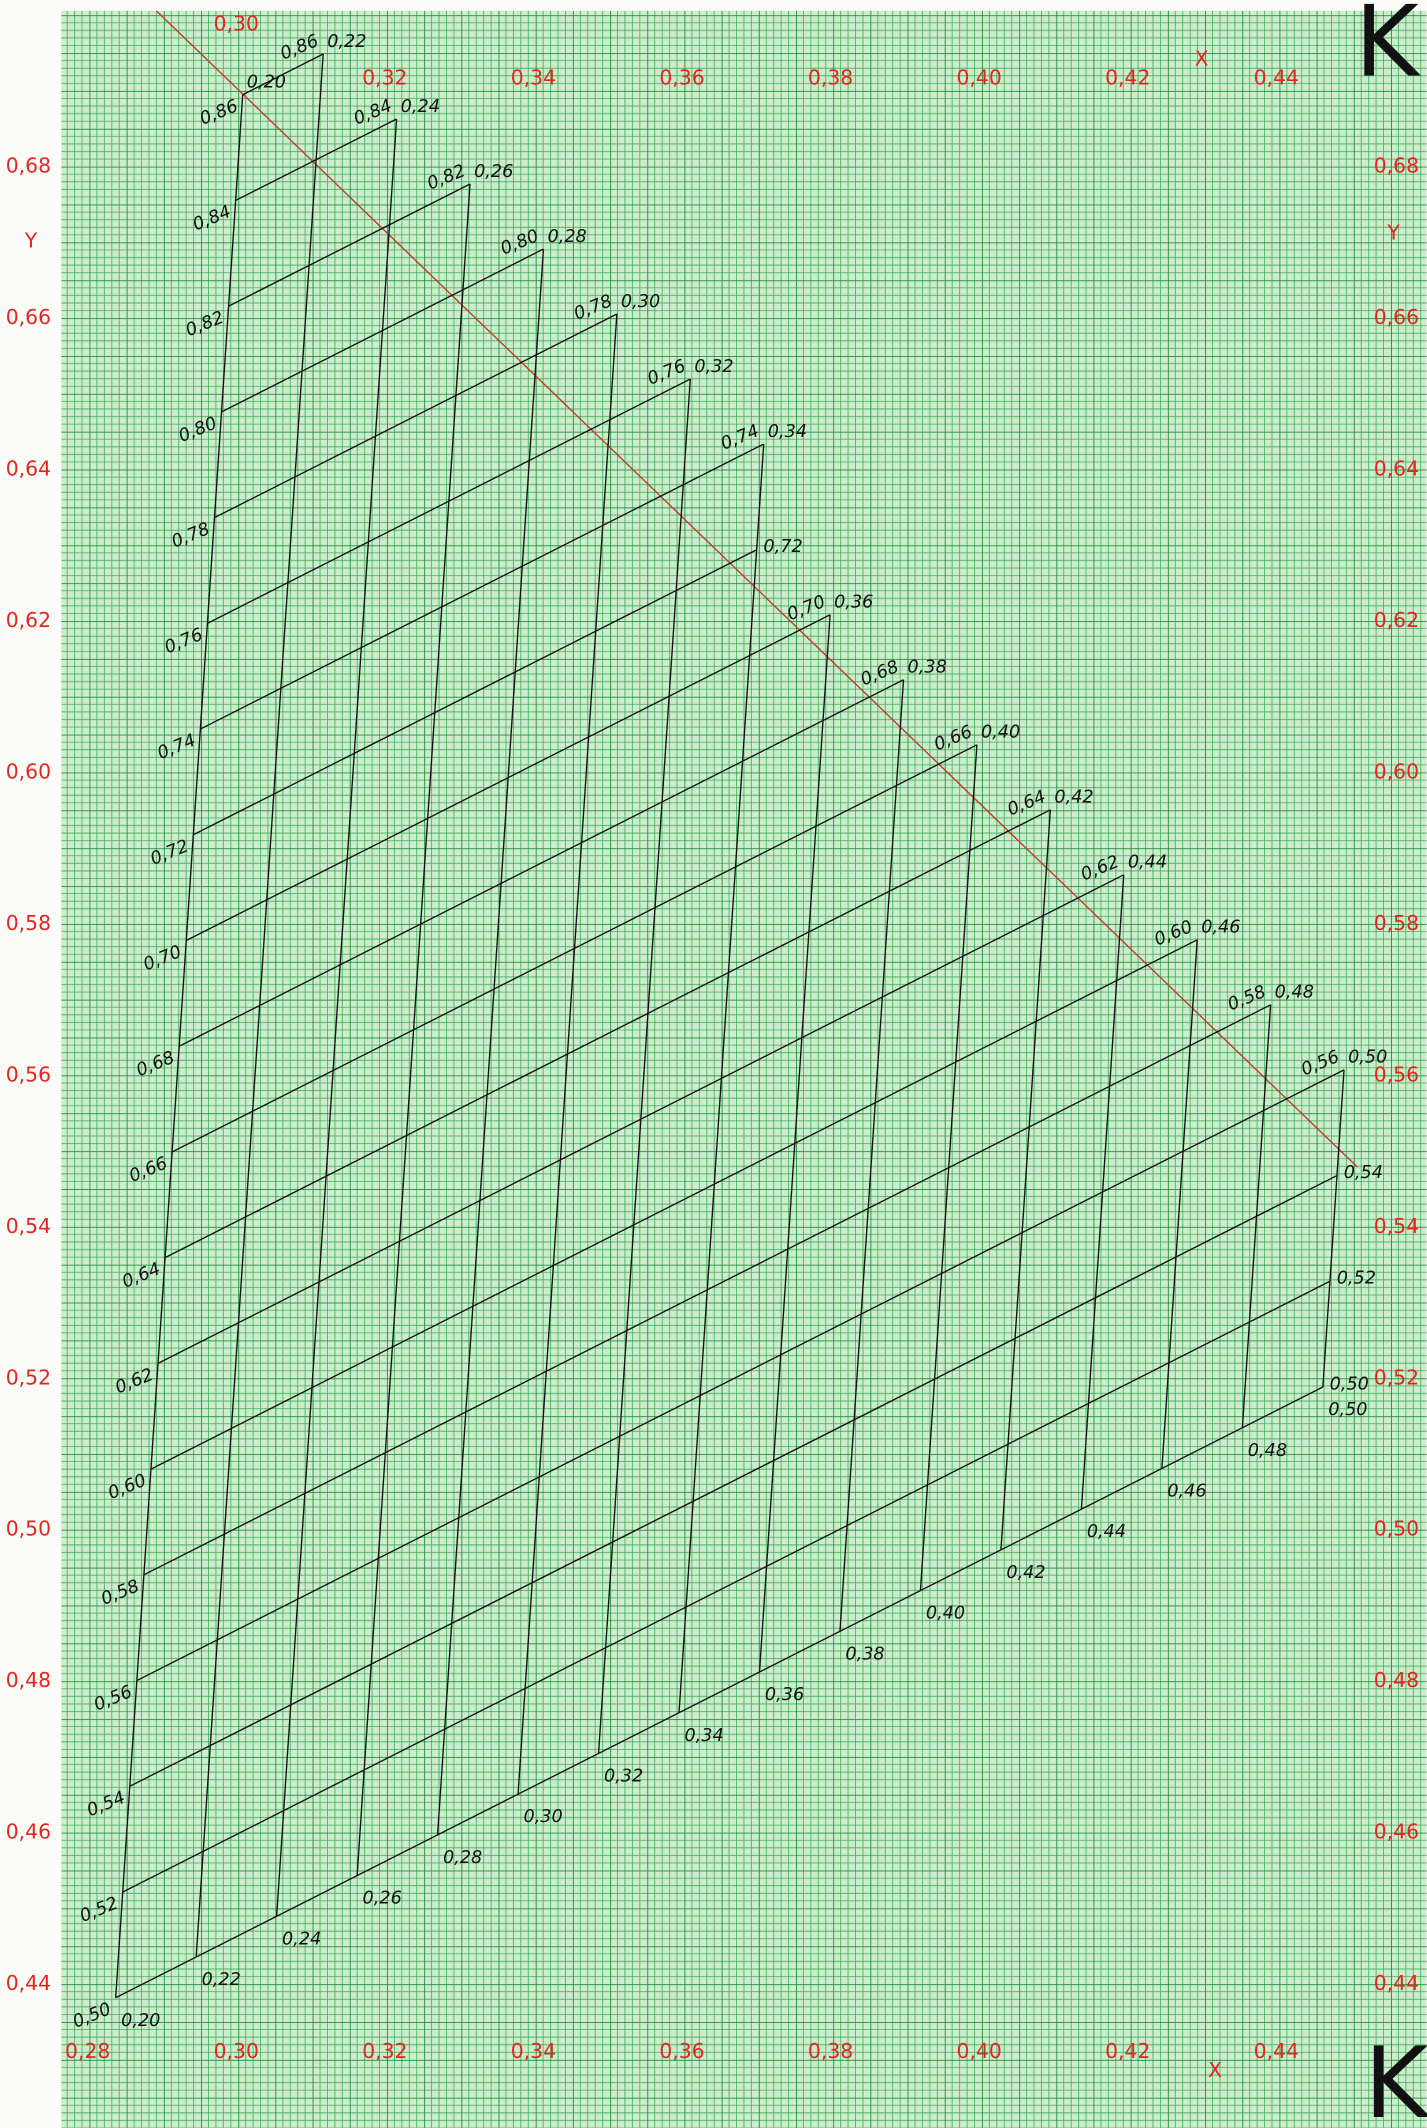 Image resolution: width=1427 pixels, height=2128 pixels. What do you see at coordinates (681, 2051) in the screenshot?
I see `x-tick-label: 0,36` at bounding box center [681, 2051].